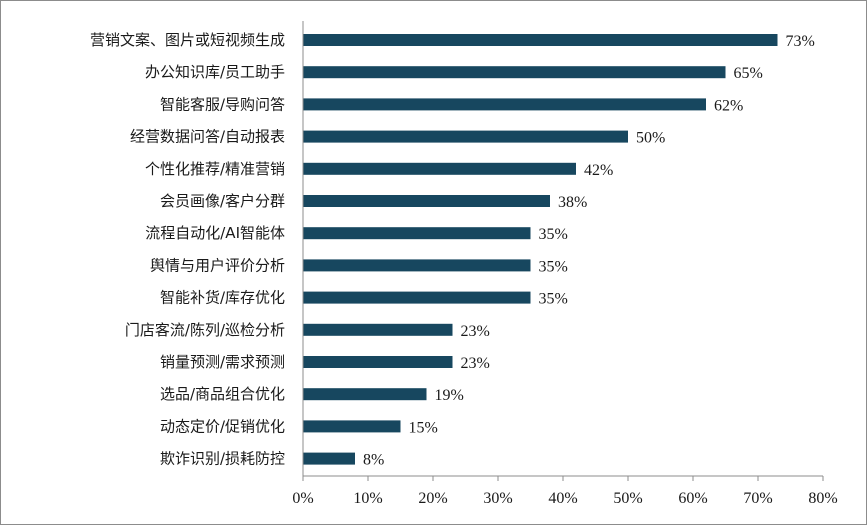 The image size is (867, 525). What do you see at coordinates (222, 459) in the screenshot?
I see `category-label: 欺诈识别/损耗防控` at bounding box center [222, 459].